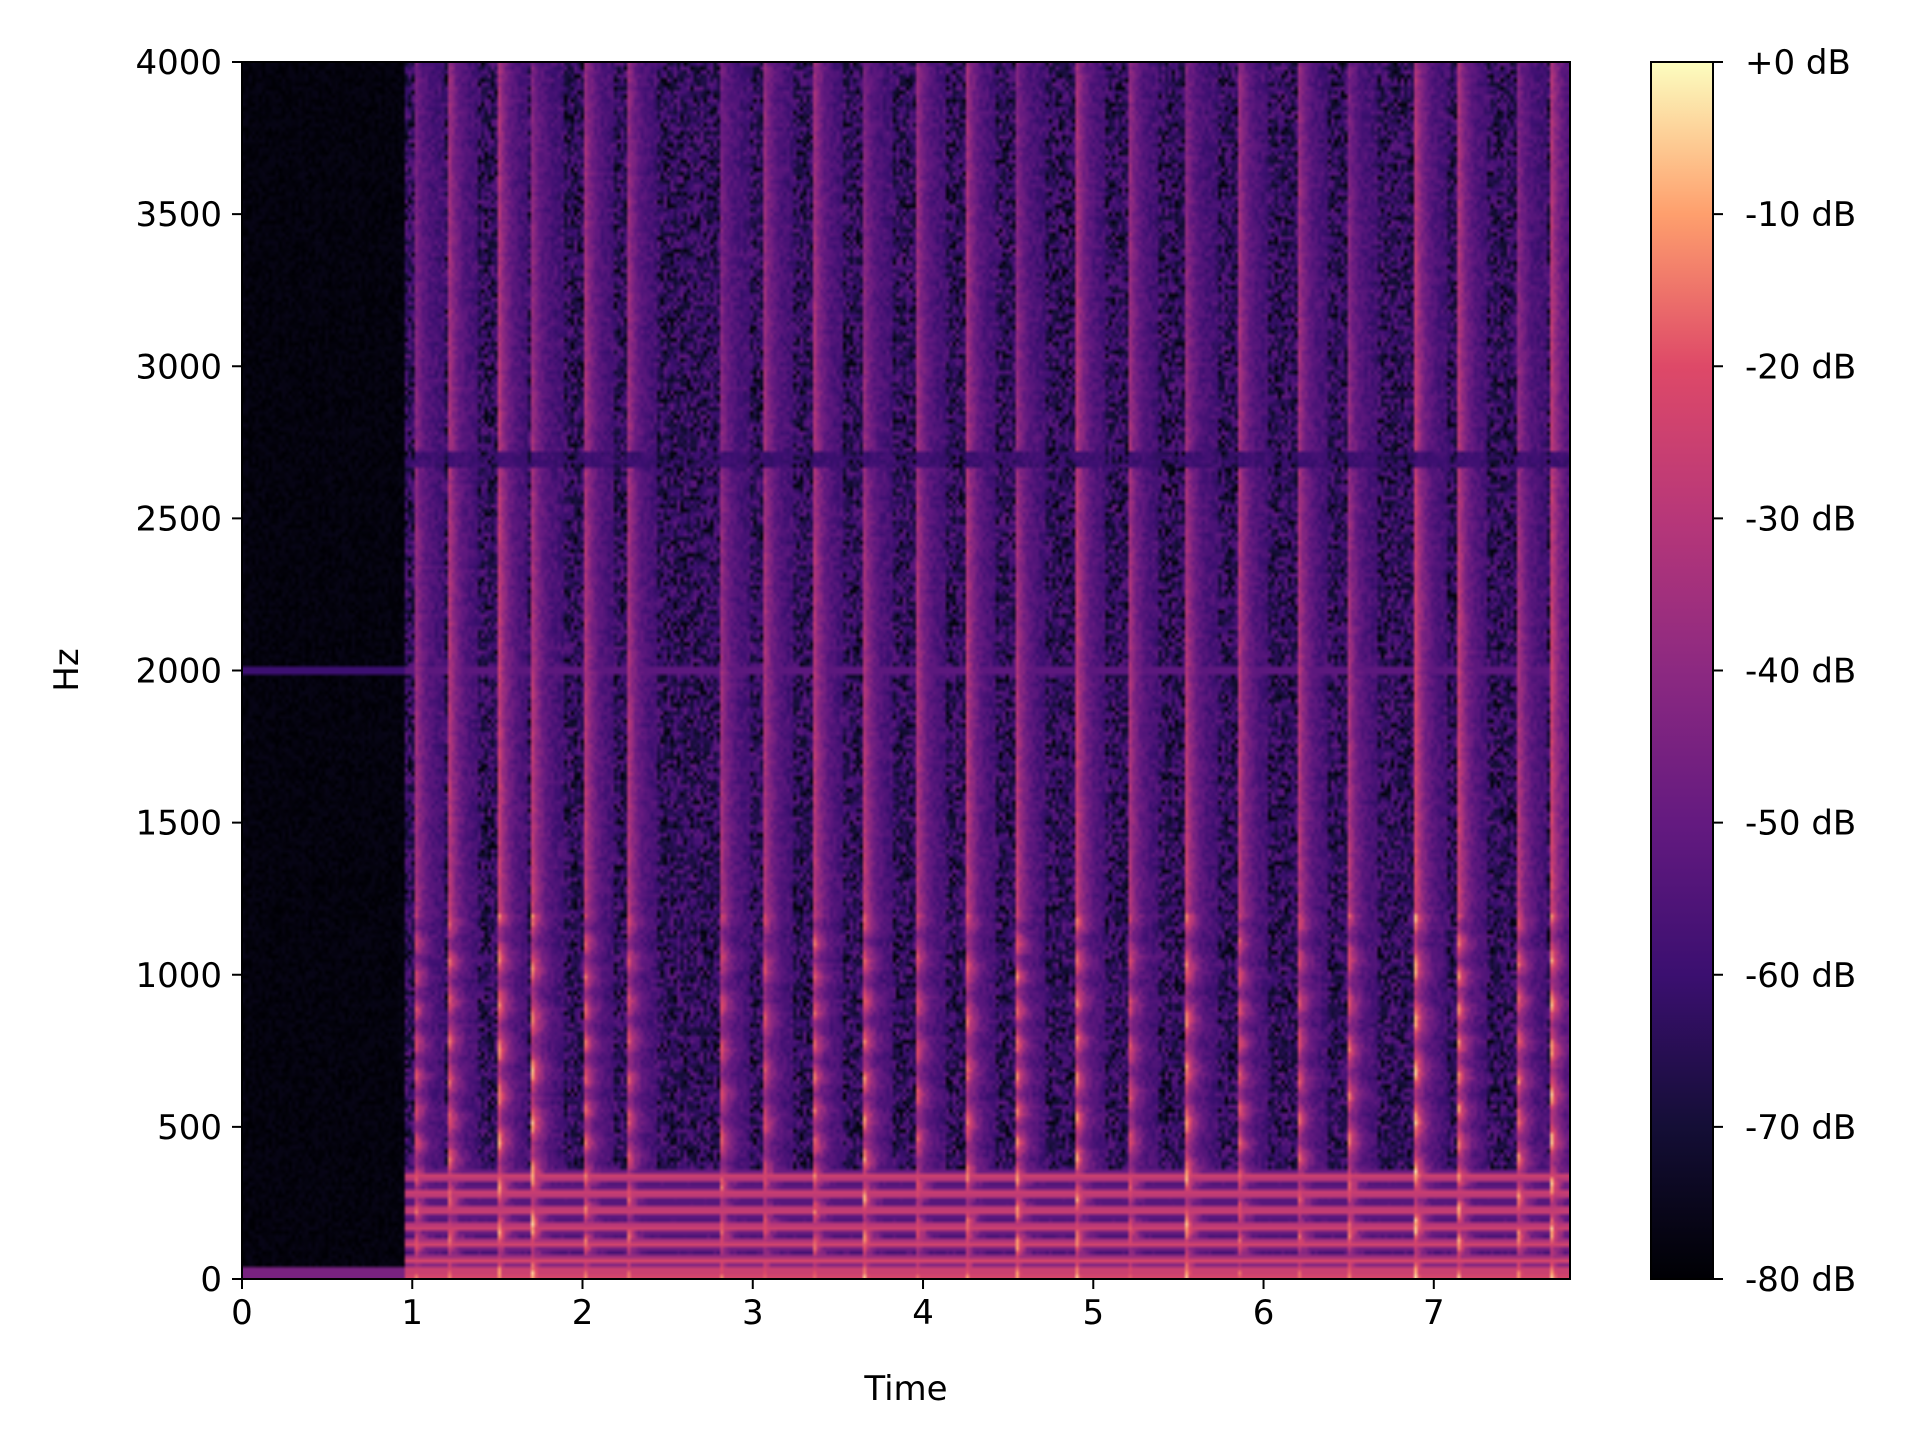  Describe the element at coordinates (753, 1313) in the screenshot. I see `x-tick-label: 3` at that location.